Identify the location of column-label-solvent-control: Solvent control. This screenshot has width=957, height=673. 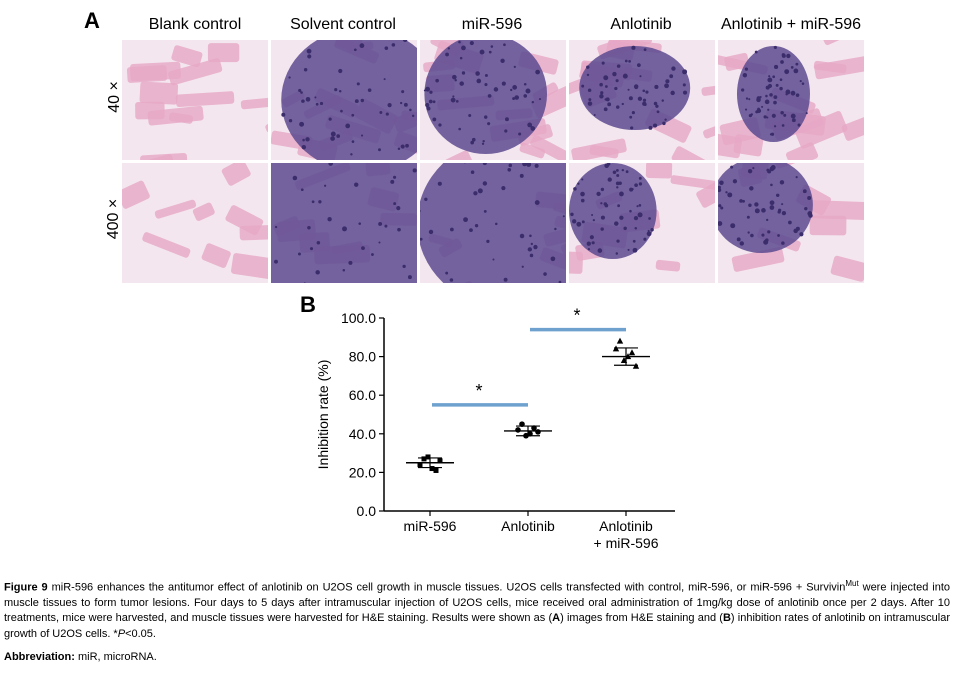
(343, 24).